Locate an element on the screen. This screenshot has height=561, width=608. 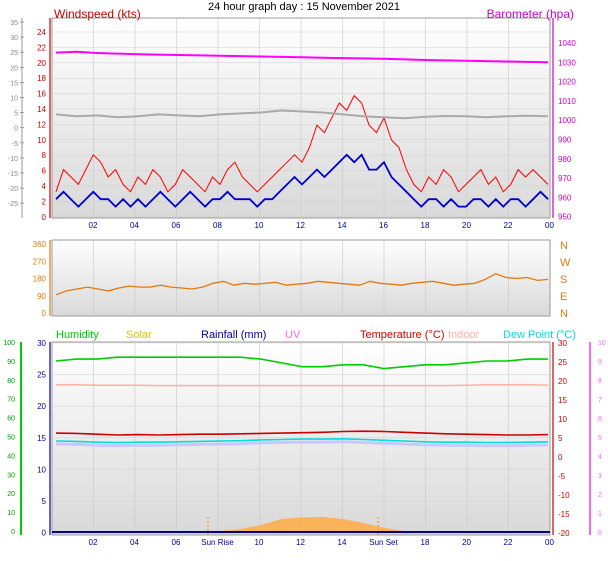
legend-label: Humidity is located at coordinates (77, 335).